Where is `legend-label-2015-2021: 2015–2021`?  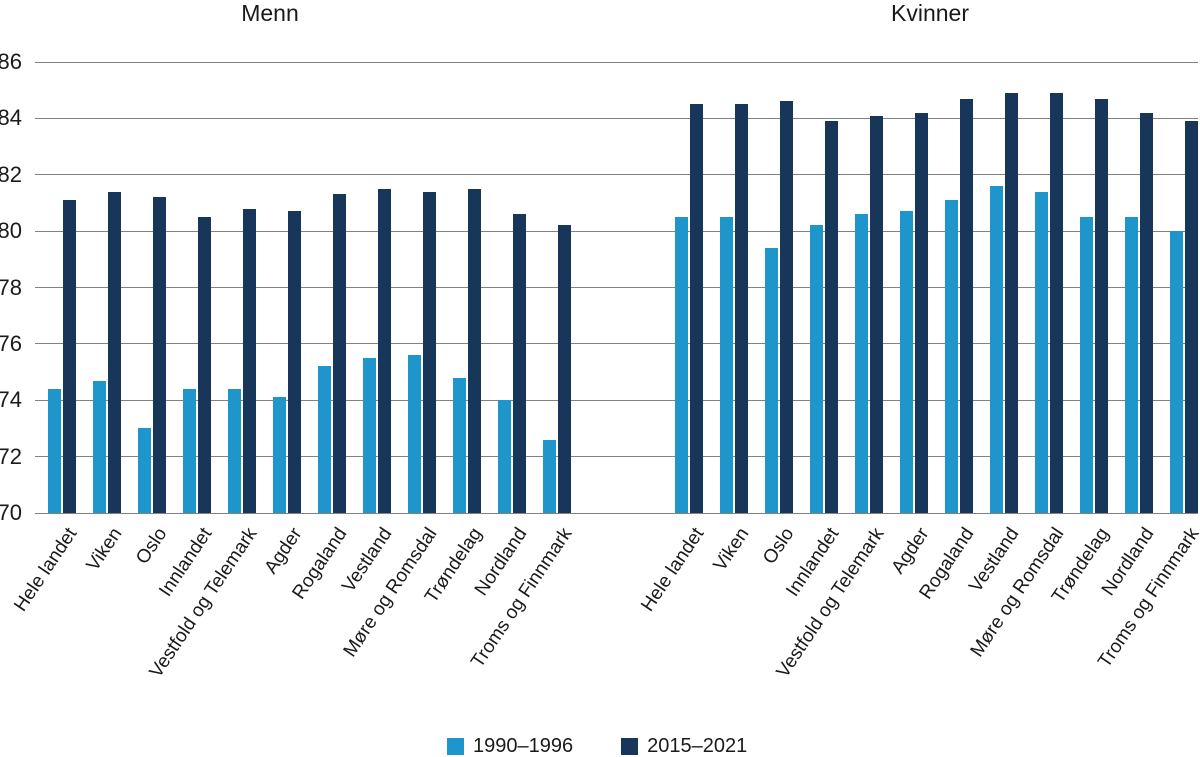 legend-label-2015-2021: 2015–2021 is located at coordinates (697, 746).